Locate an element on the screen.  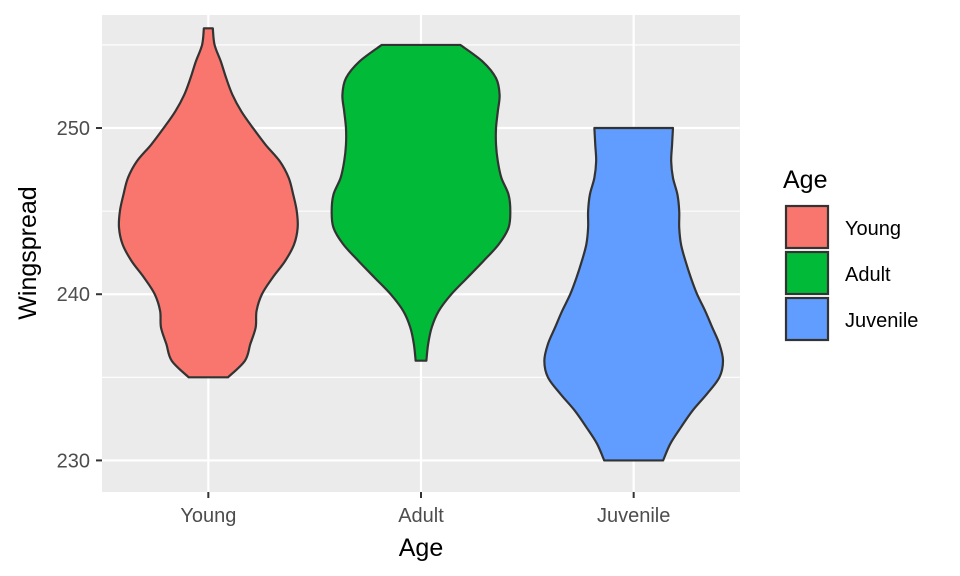
x-tick-label: Adult is located at coordinates (421, 516).